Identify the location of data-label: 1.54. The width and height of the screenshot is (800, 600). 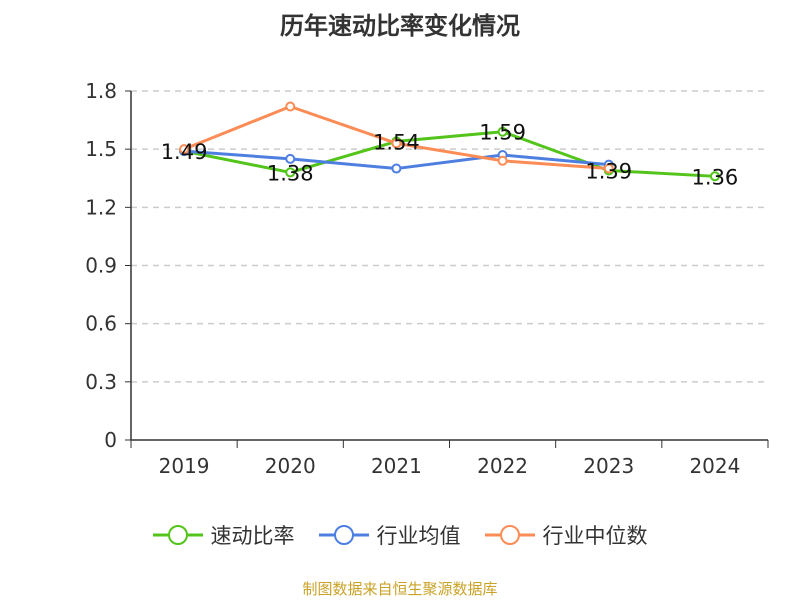
(396, 142).